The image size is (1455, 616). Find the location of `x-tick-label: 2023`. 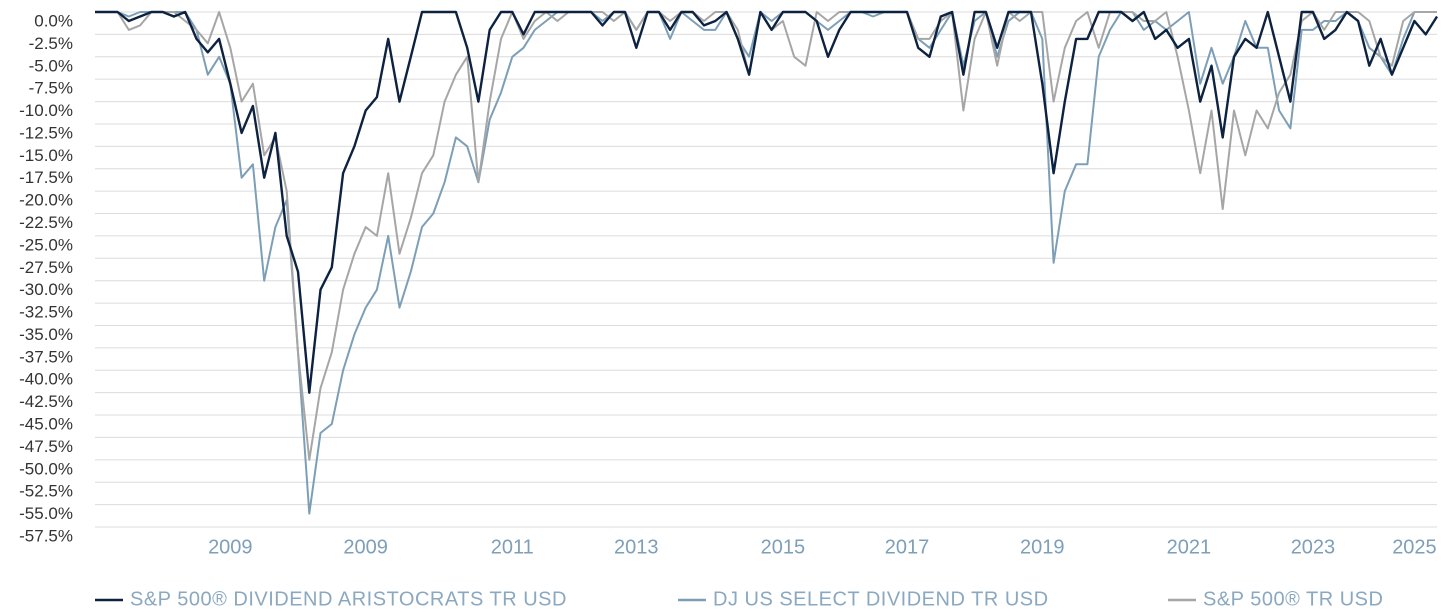

x-tick-label: 2023 is located at coordinates (1313, 547).